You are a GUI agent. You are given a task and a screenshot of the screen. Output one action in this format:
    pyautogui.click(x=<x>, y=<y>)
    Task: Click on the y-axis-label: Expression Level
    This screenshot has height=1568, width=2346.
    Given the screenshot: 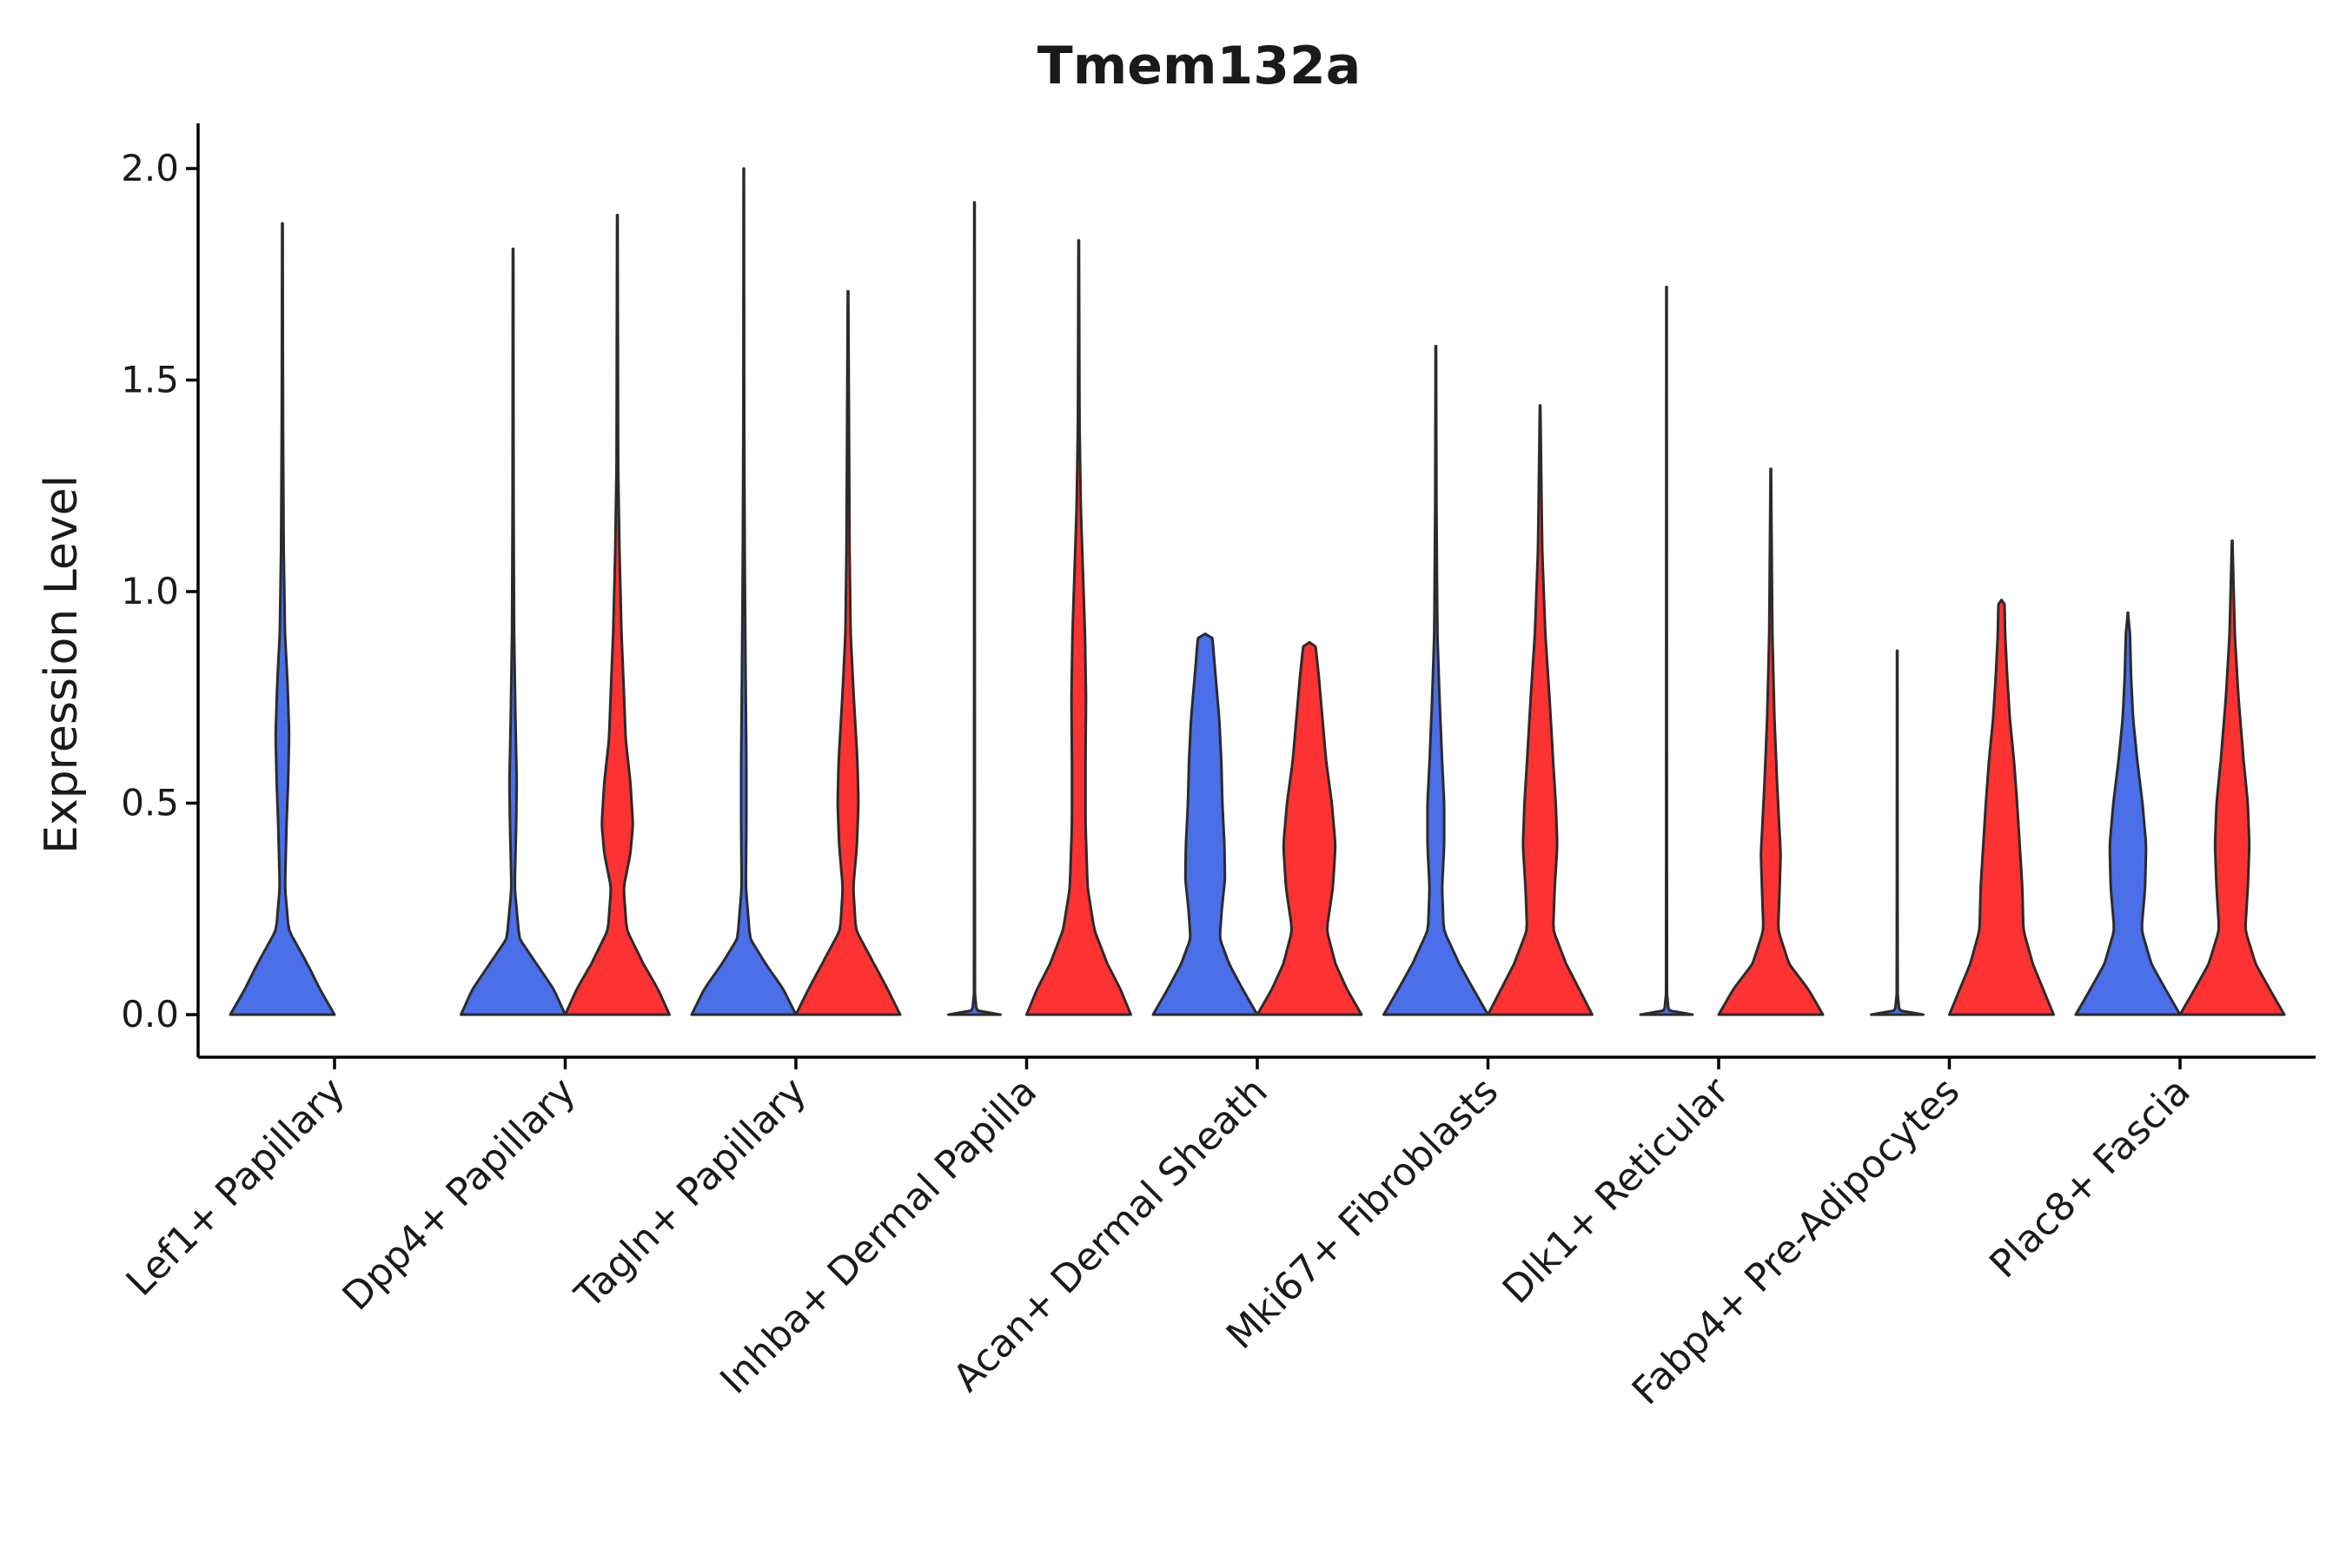 What is the action you would take?
    pyautogui.click(x=62, y=664)
    